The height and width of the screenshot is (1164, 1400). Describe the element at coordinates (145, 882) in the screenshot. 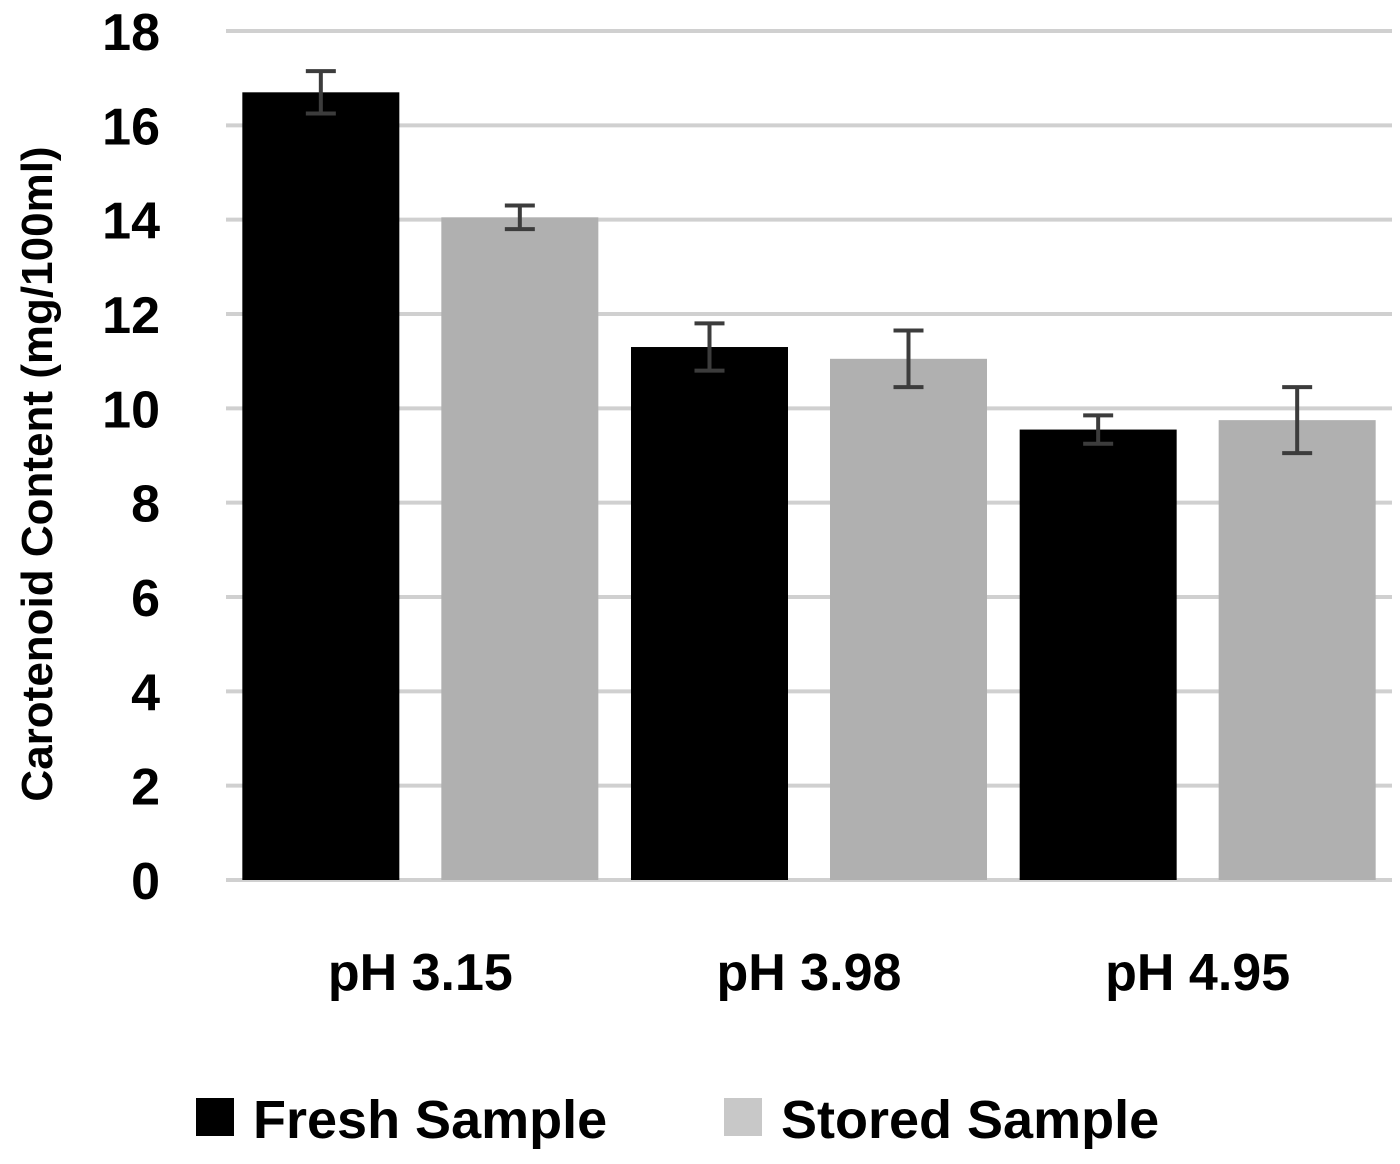

I see `y-tick-label: 0` at that location.